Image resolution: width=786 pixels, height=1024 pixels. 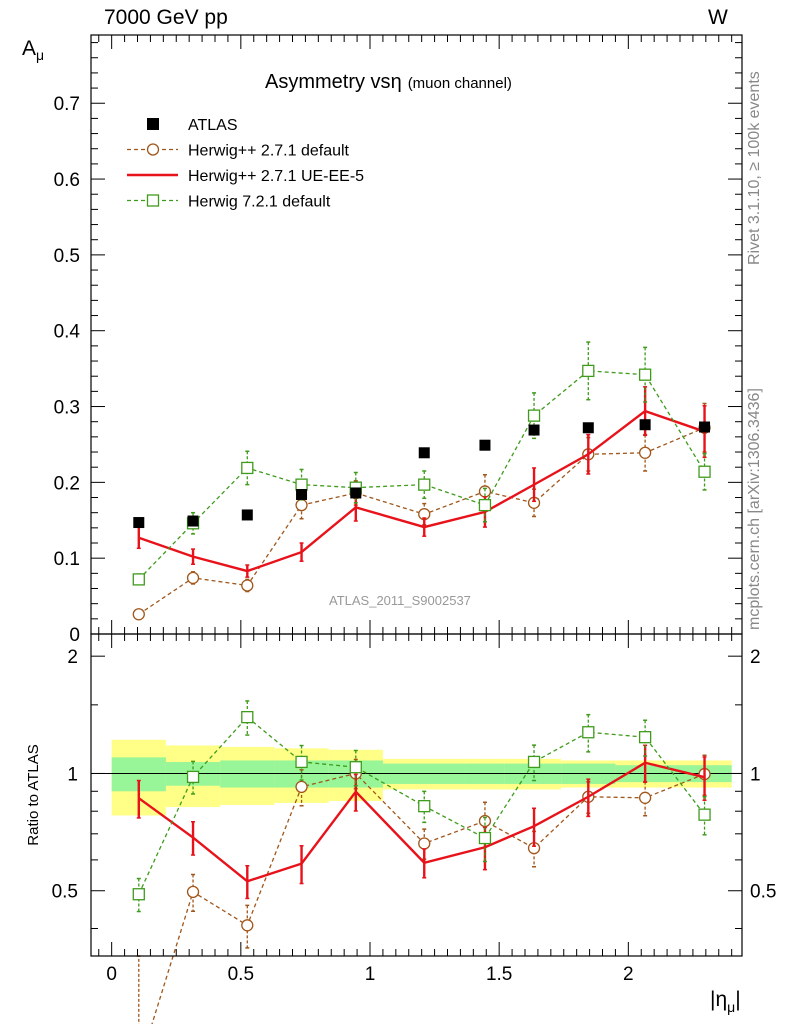 I want to click on y-tick-label: 0, so click(x=74, y=635).